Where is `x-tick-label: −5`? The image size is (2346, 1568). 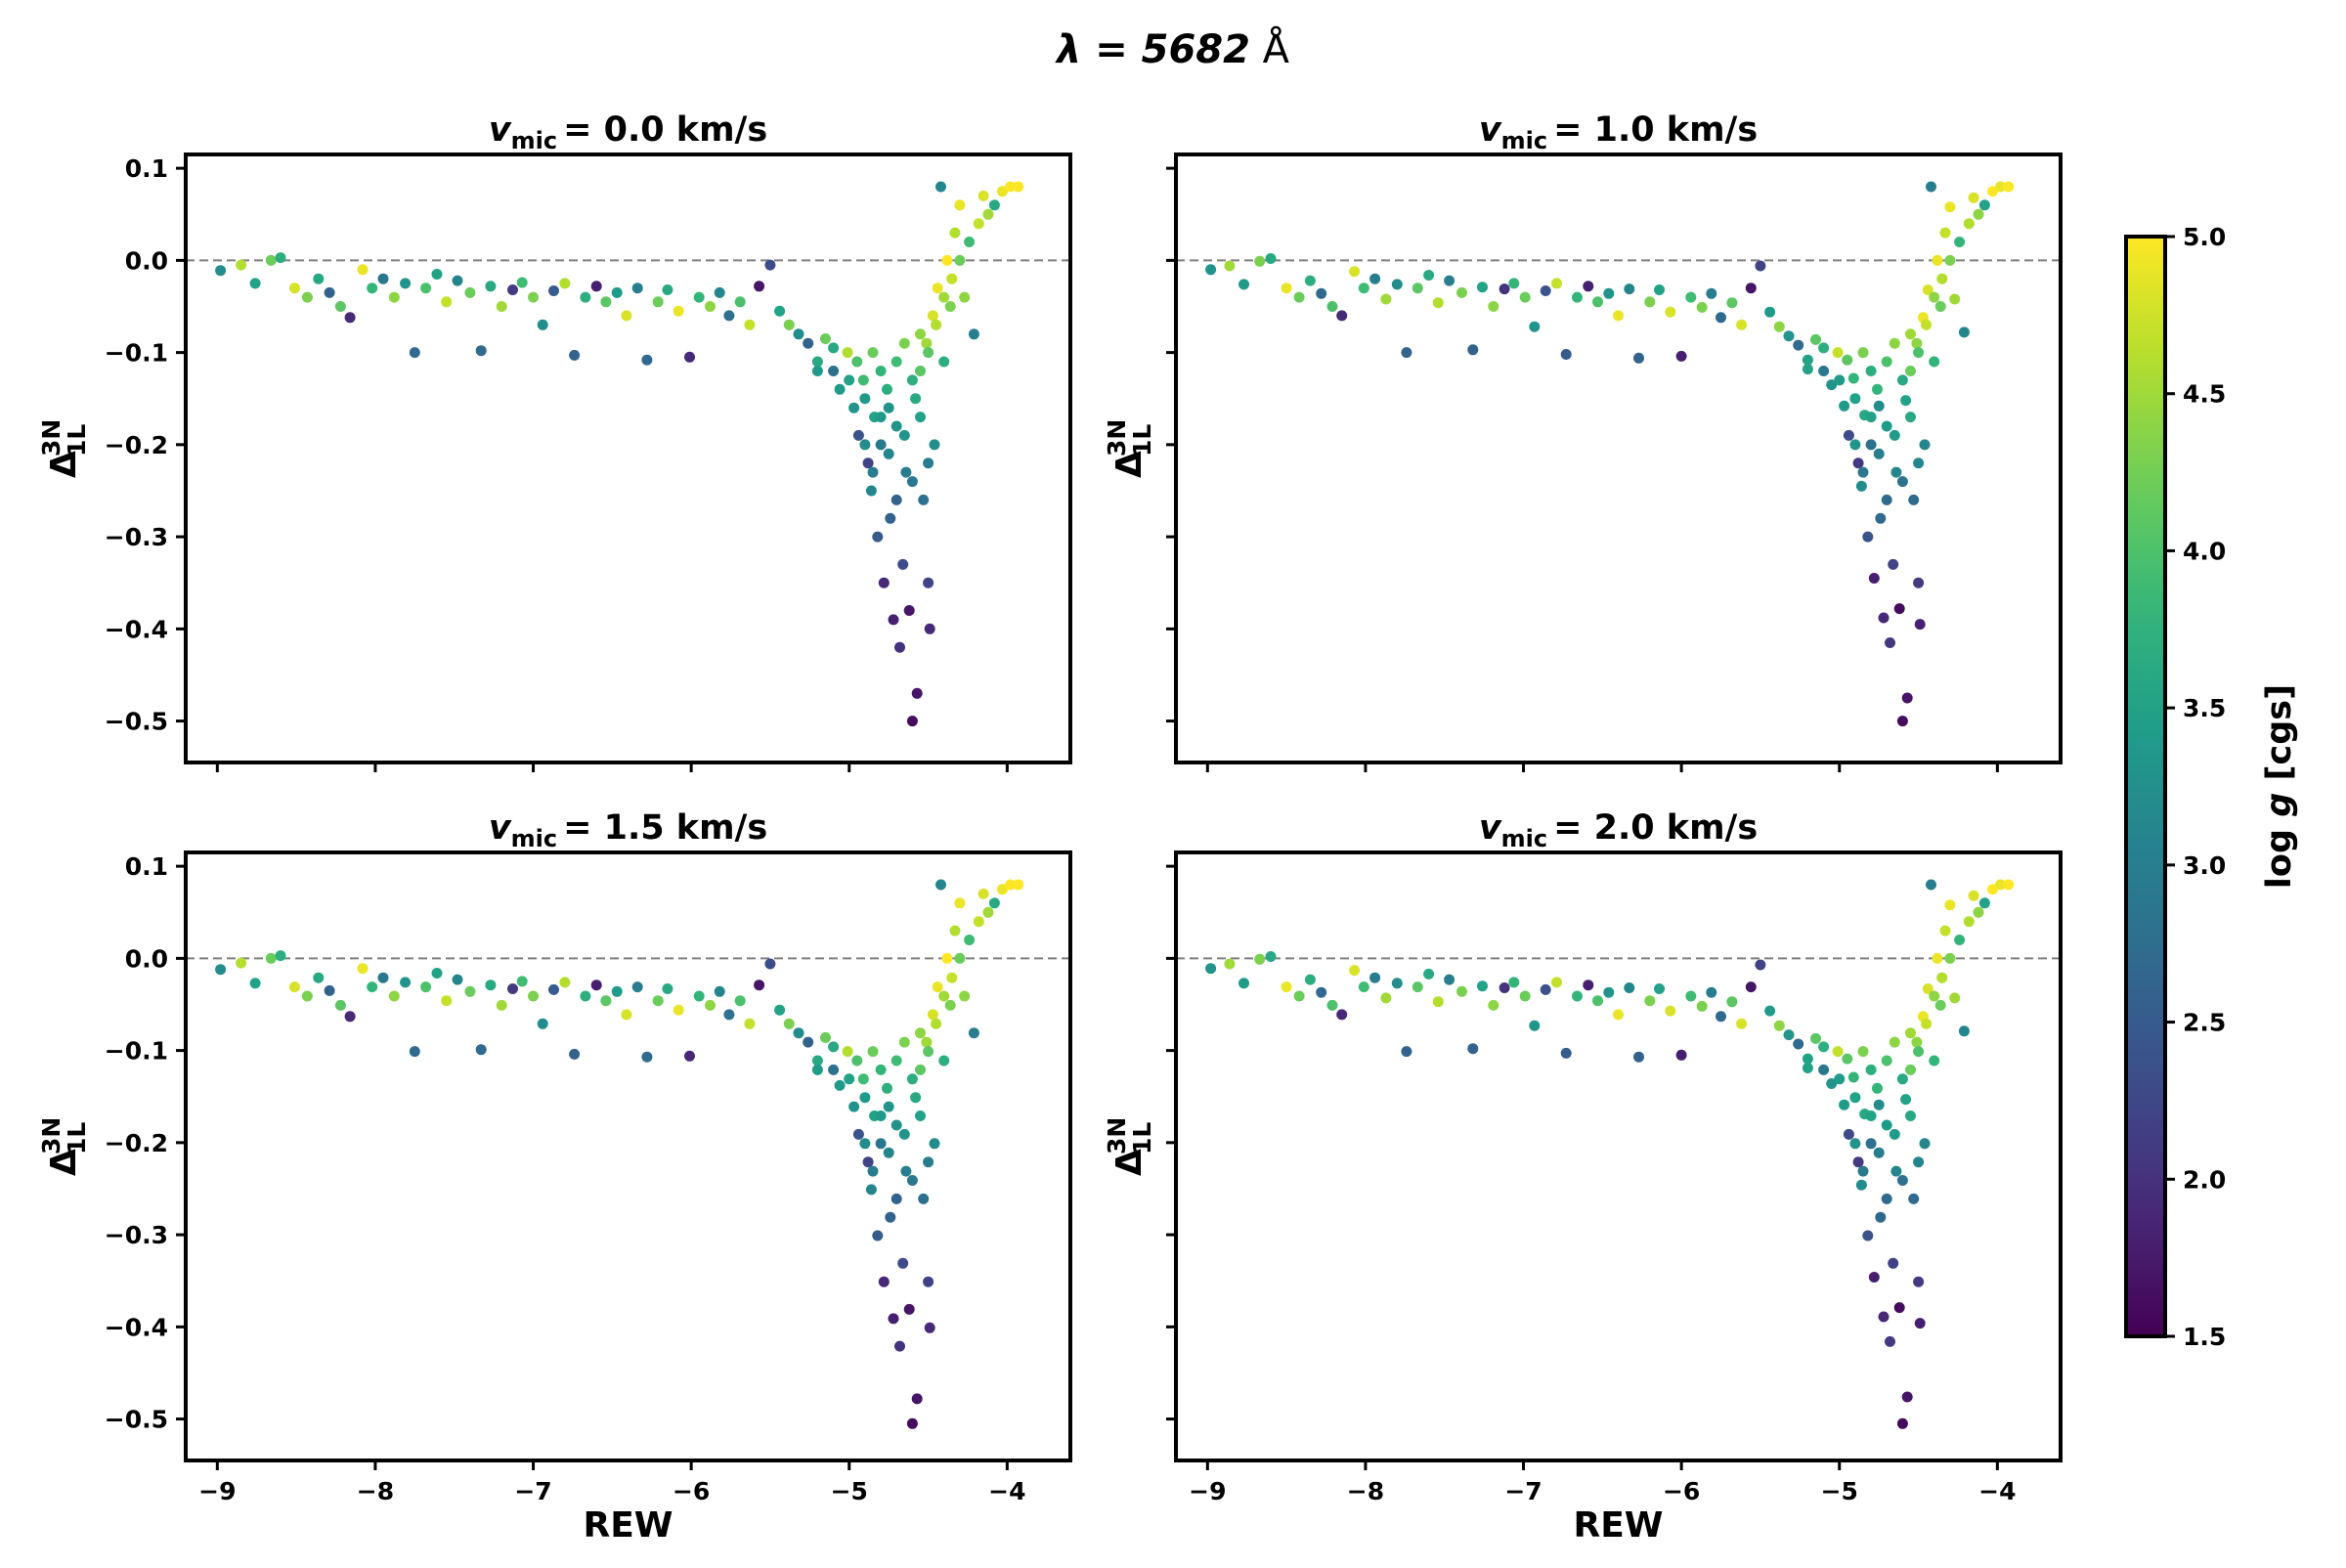
x-tick-label: −5 is located at coordinates (1839, 1491).